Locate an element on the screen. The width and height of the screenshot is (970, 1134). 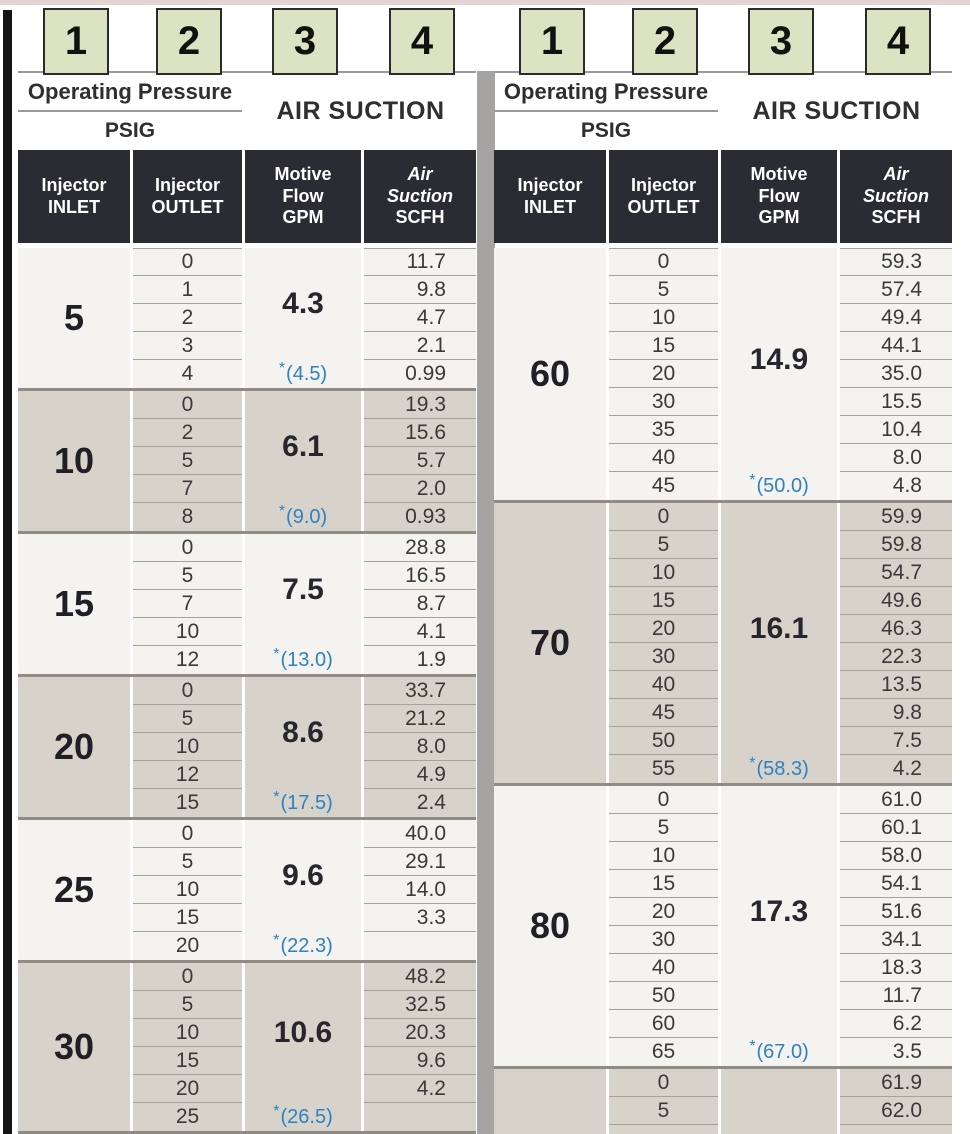
pressure-group: 0 5 61.9 62.0 is located at coordinates (723, 1101).